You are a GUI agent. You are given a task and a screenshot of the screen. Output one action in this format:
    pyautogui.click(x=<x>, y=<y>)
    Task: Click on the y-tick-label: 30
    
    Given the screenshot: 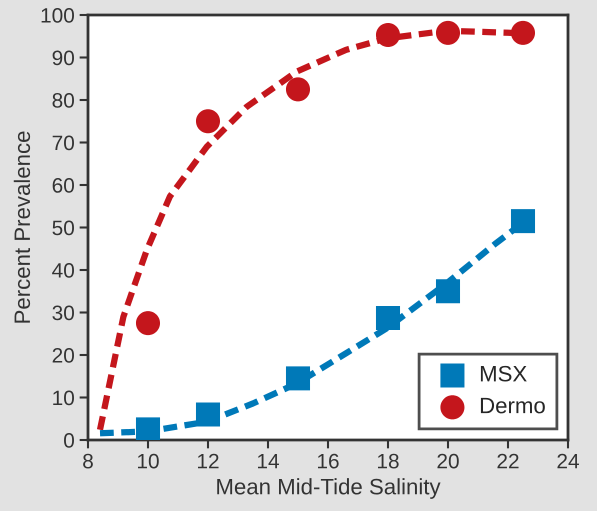 What is the action you would take?
    pyautogui.click(x=63, y=313)
    